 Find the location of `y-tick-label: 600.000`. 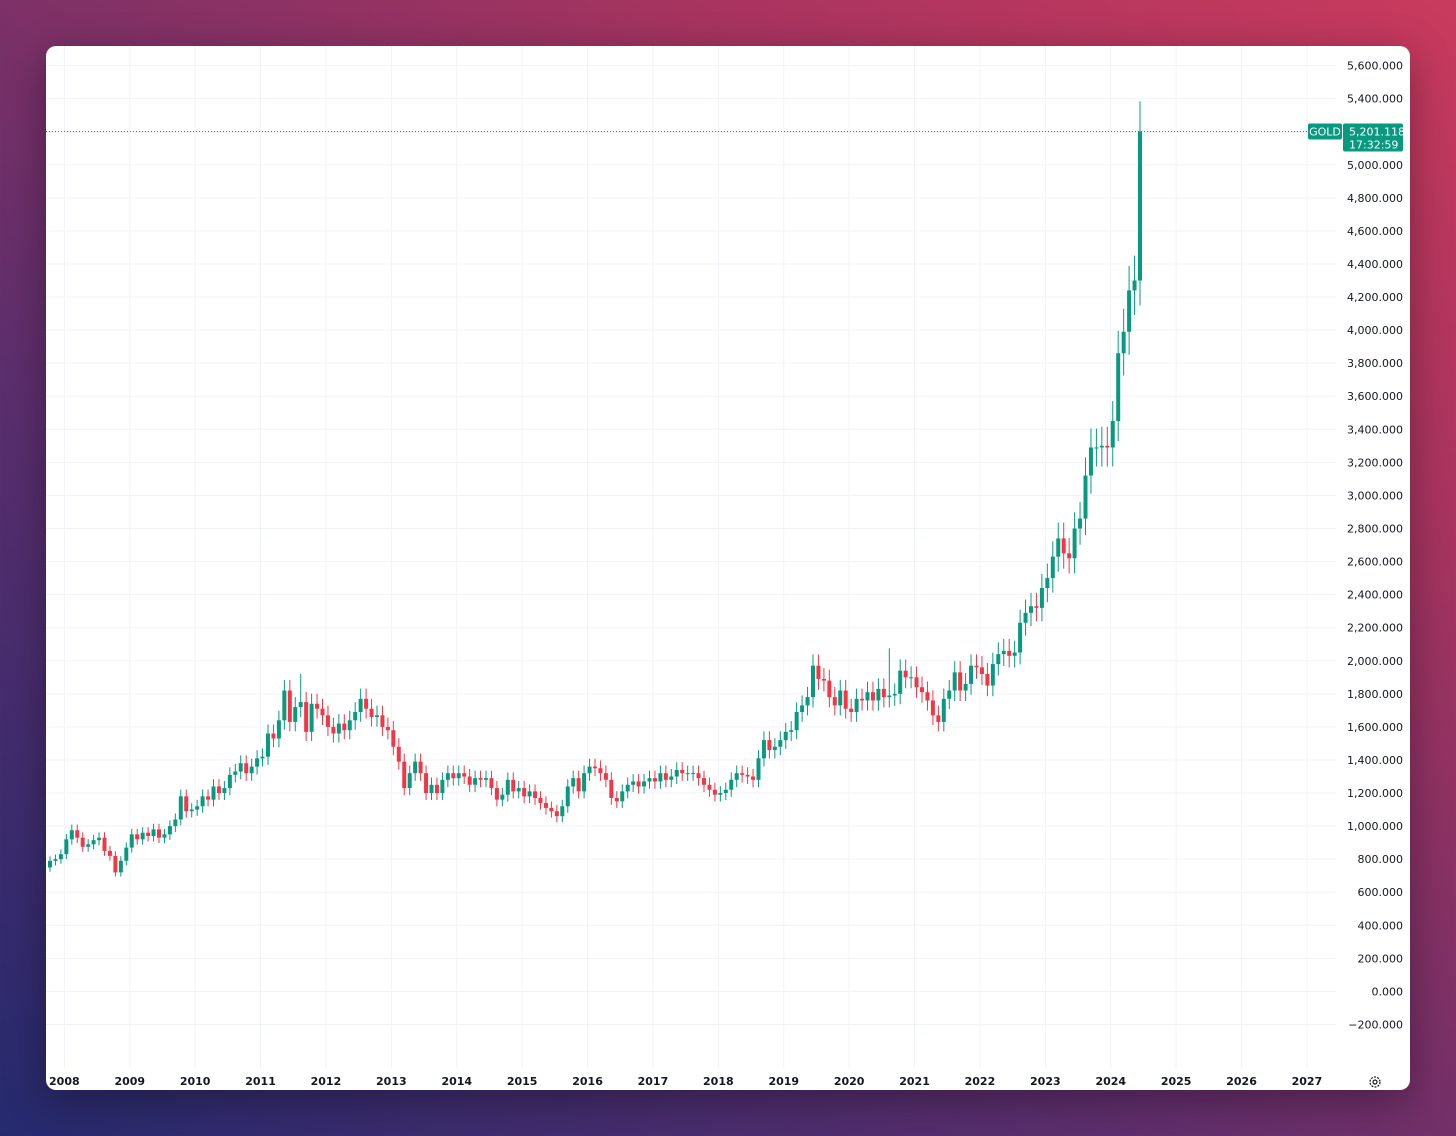

y-tick-label: 600.000 is located at coordinates (1381, 892).